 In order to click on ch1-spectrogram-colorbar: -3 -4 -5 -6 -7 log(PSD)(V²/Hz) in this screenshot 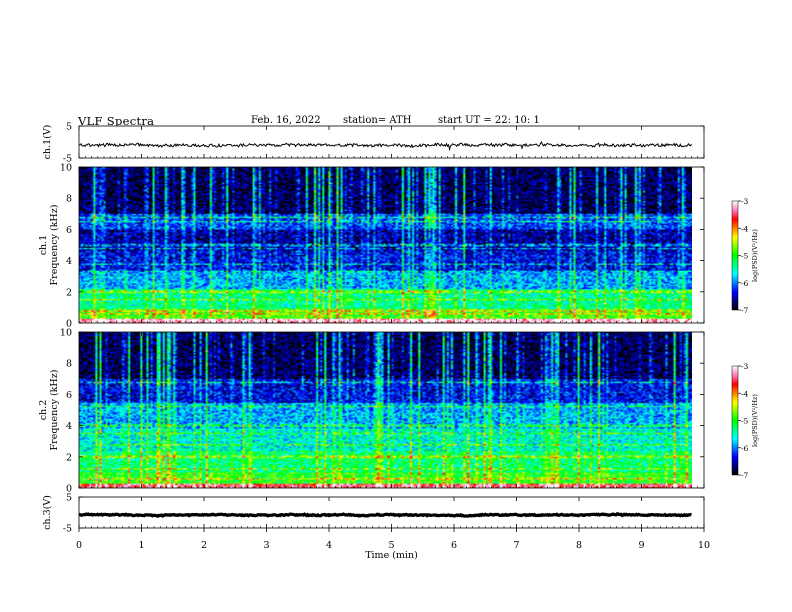, I will do `click(745, 256)`.